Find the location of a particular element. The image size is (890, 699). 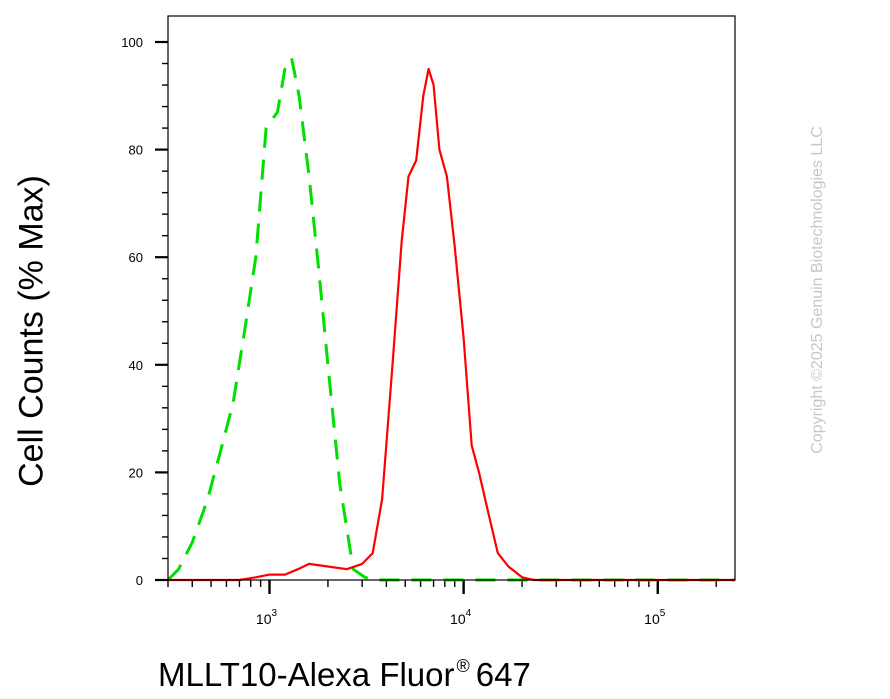

y-tick-label: 20 is located at coordinates (136, 472).